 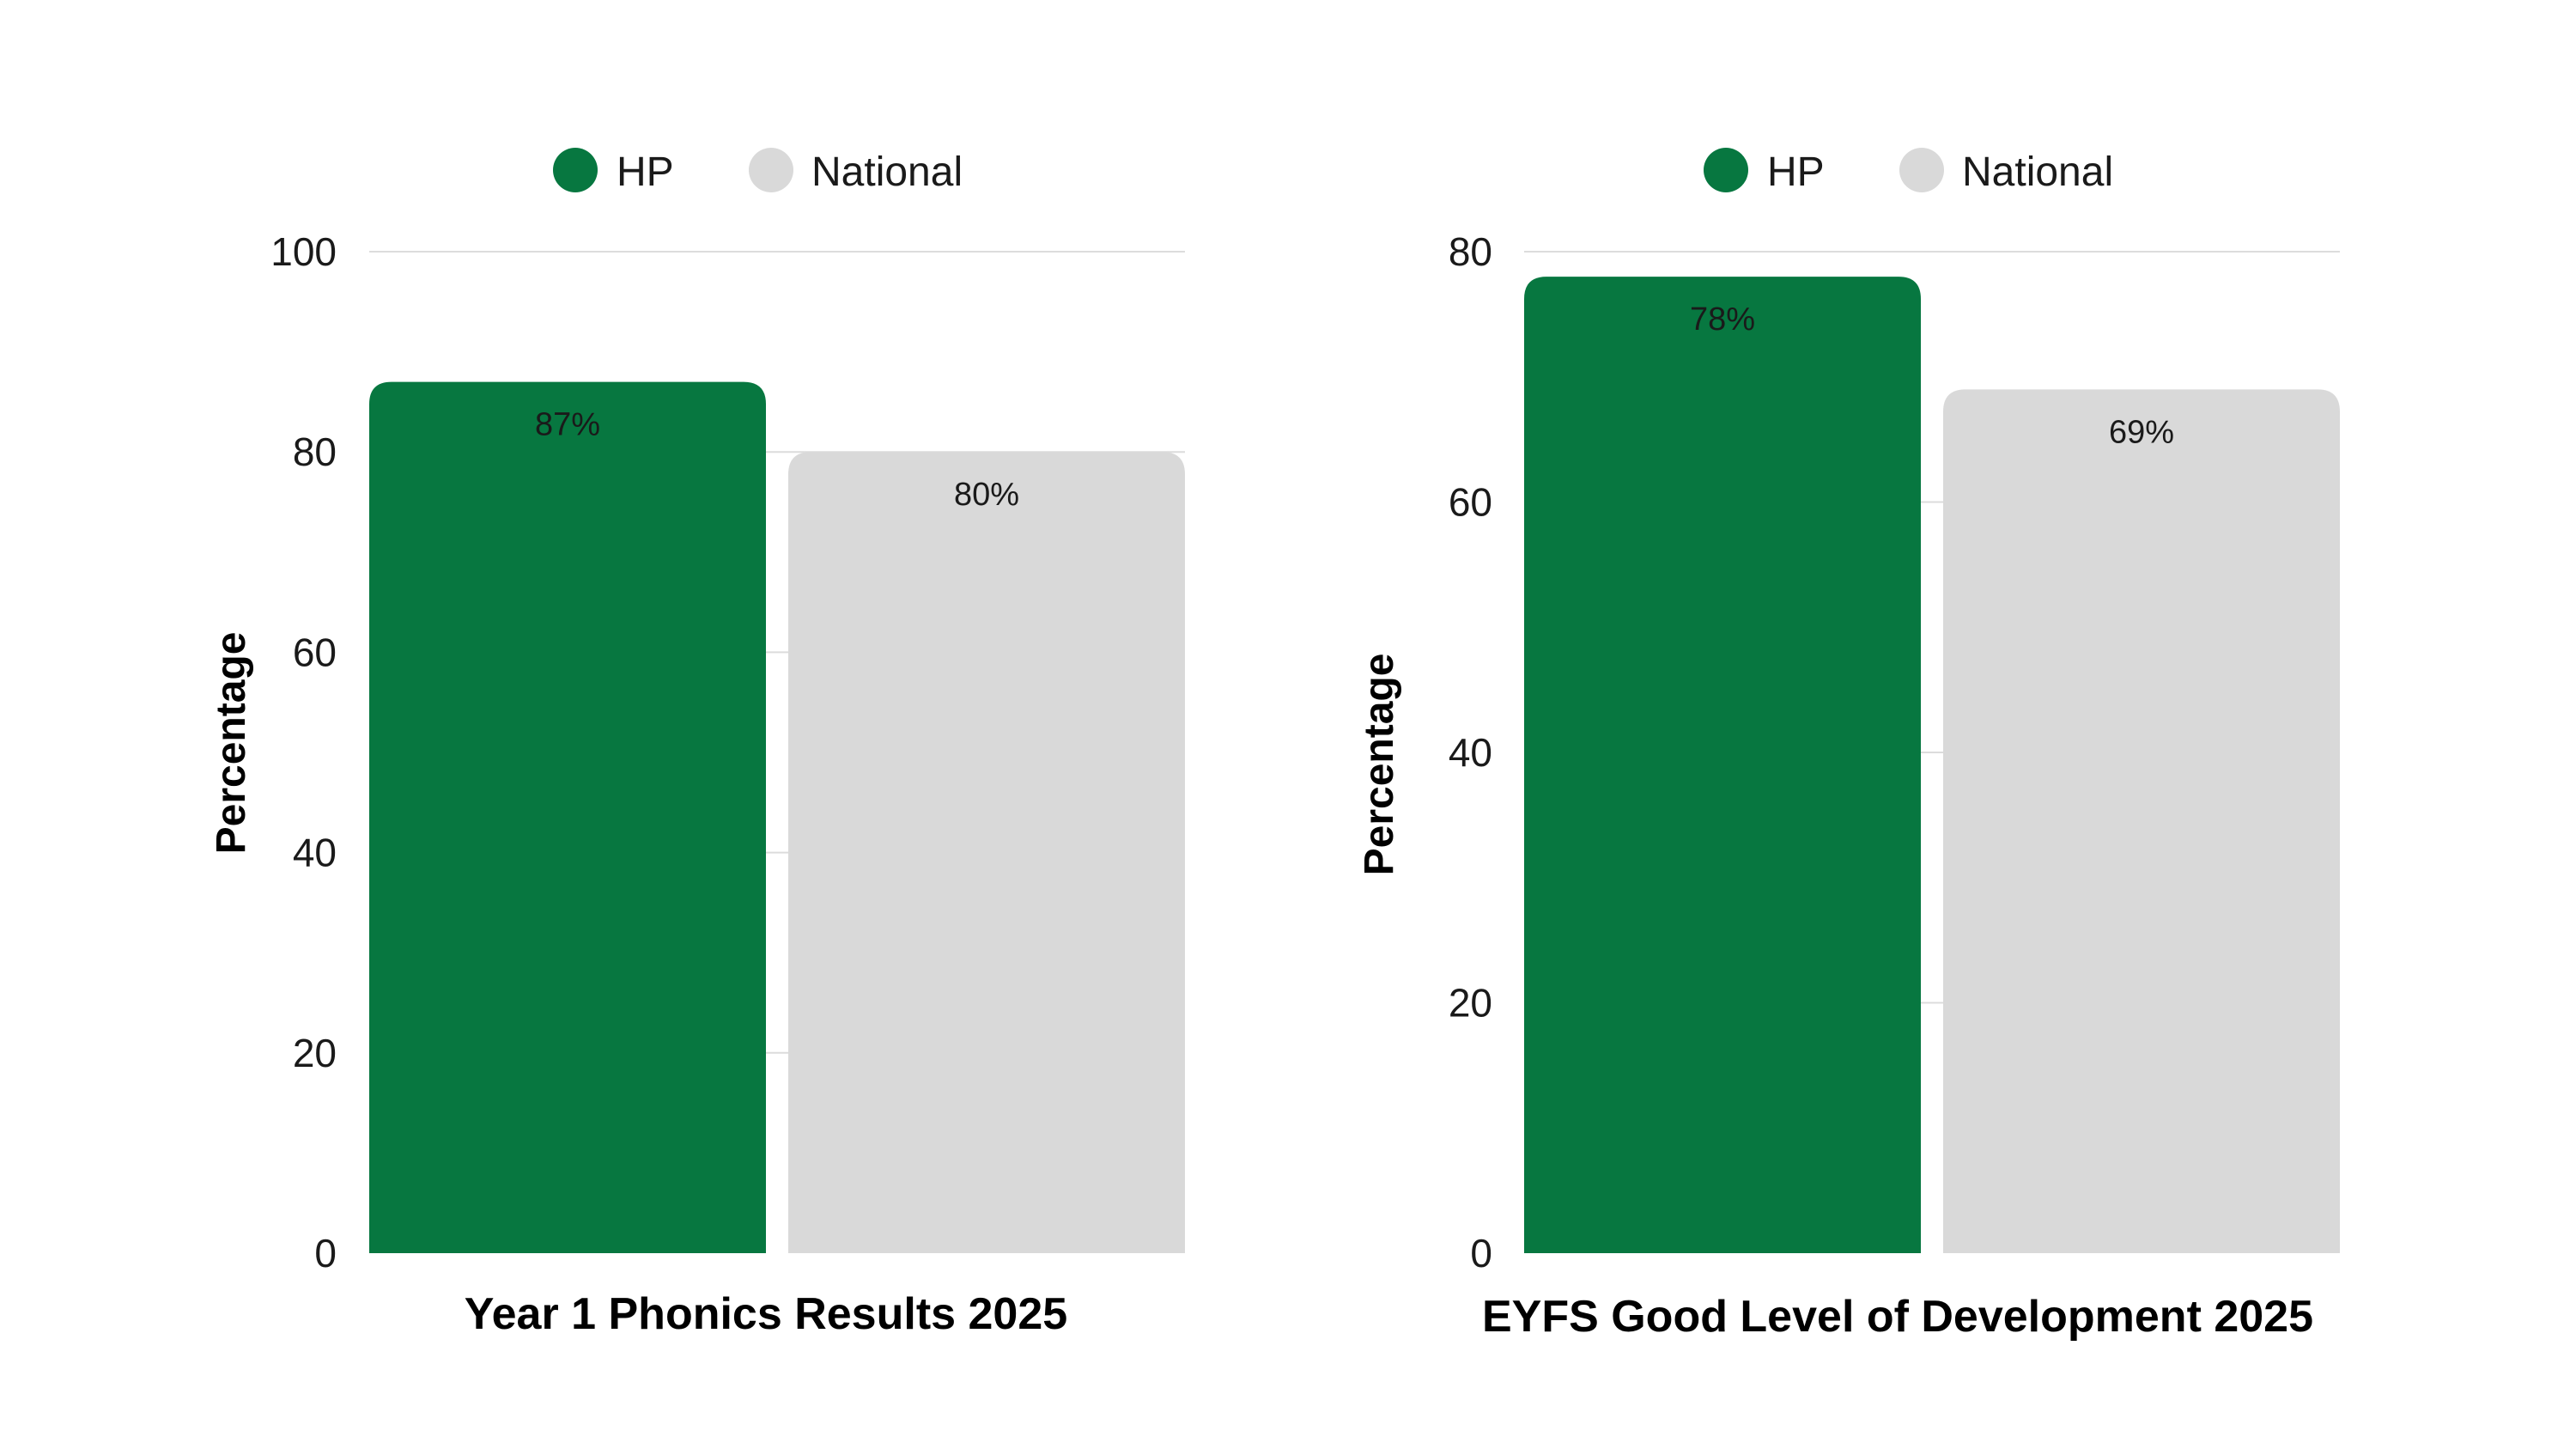 I want to click on data-label-hp: 78%, so click(x=1722, y=319).